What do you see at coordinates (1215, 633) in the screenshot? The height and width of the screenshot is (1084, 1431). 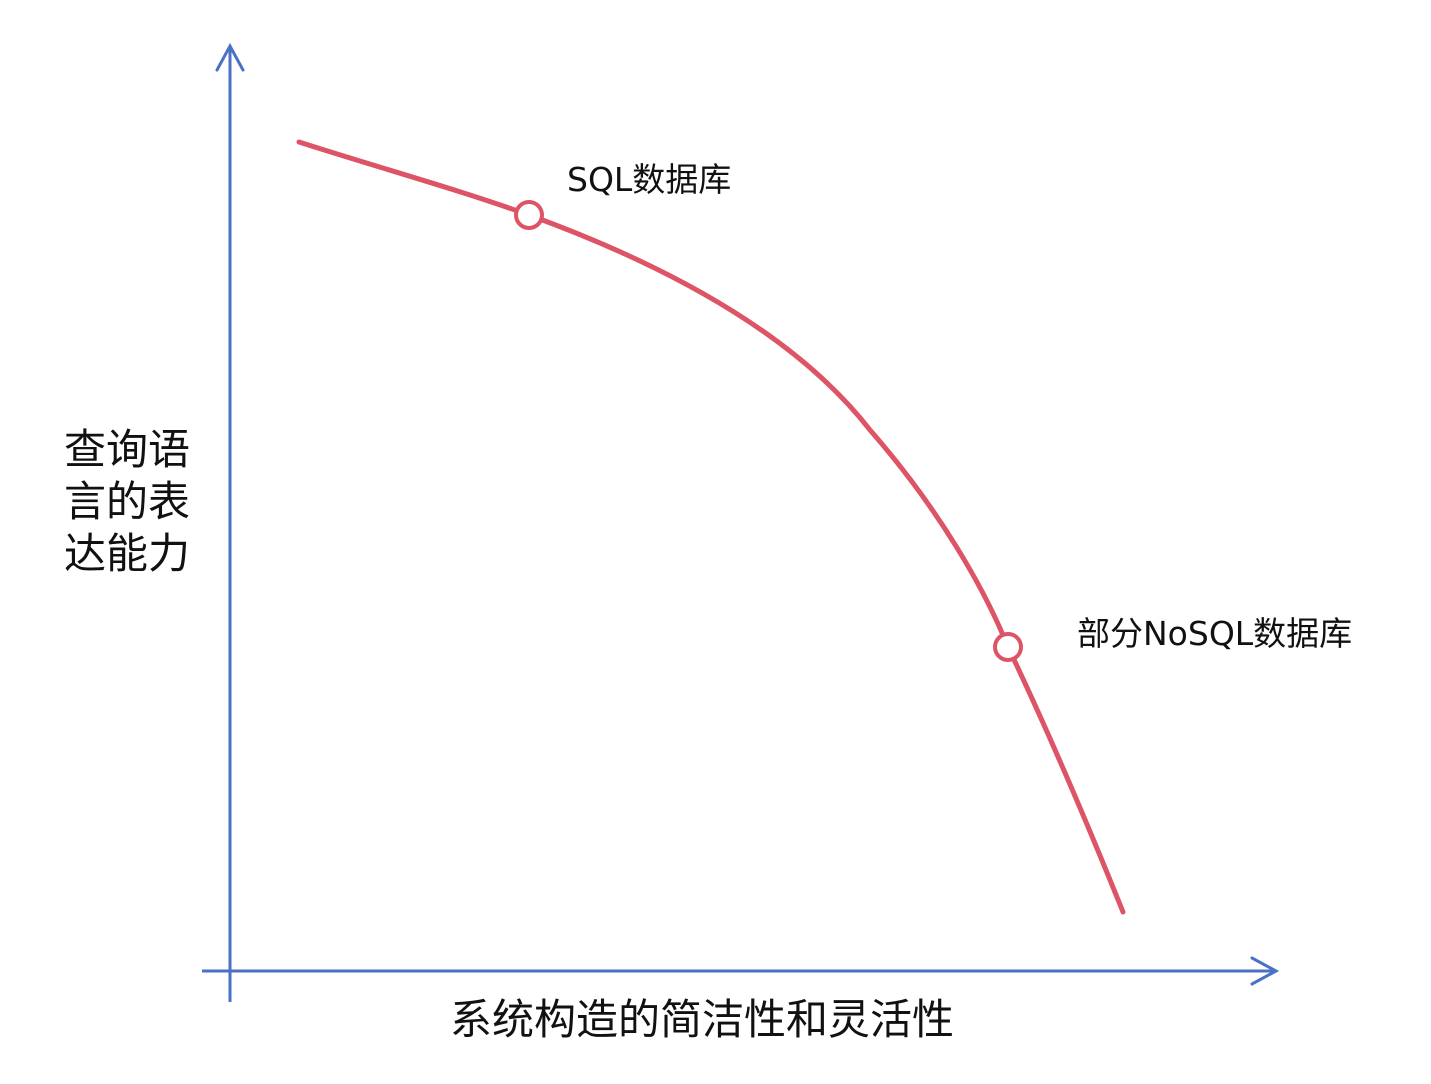 I see `nosql-point-label: 部分NoSQL数据库` at bounding box center [1215, 633].